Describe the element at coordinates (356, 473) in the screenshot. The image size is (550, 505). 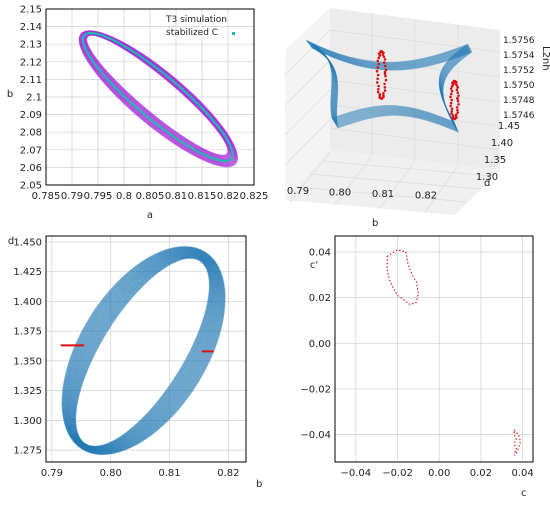
I see `p4-xtick-label: −0.04` at that location.